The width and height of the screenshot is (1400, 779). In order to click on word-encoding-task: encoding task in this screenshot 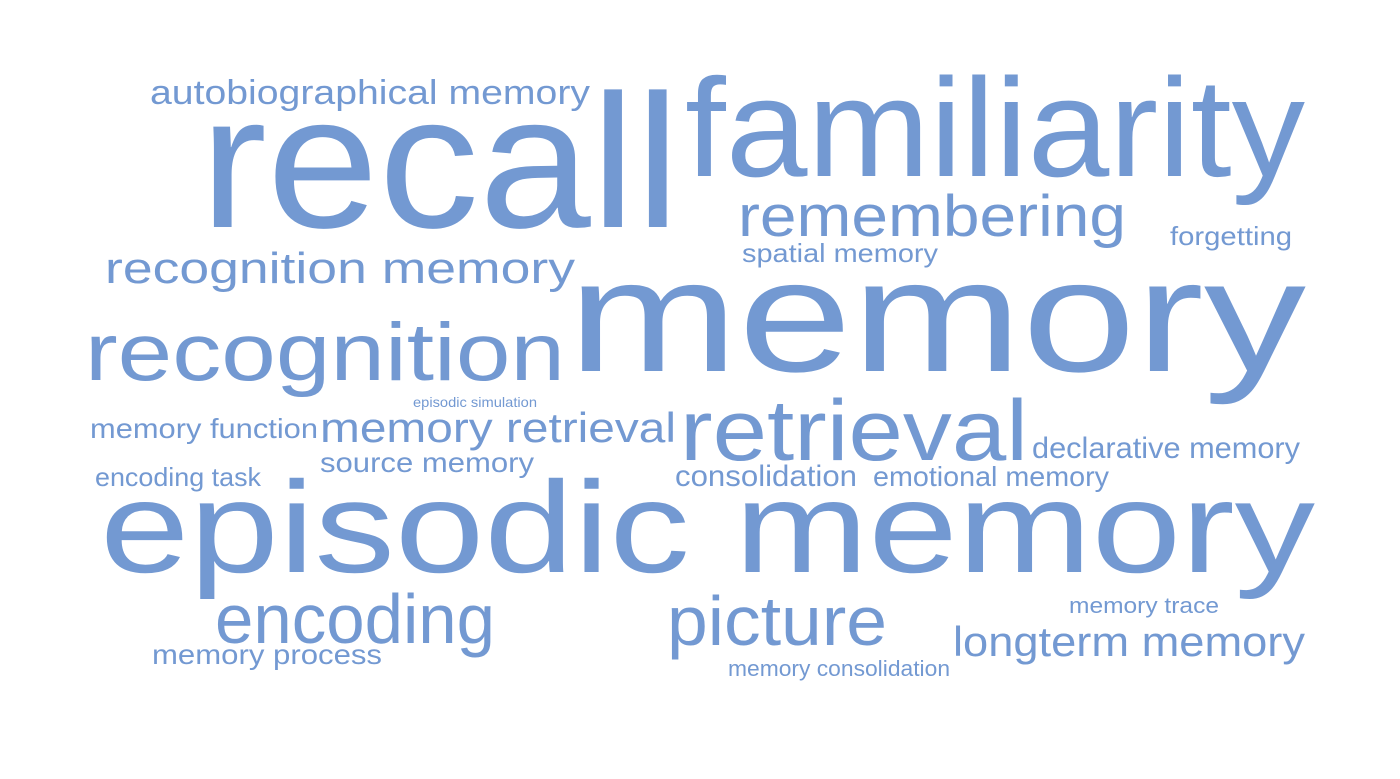, I will do `click(178, 476)`.